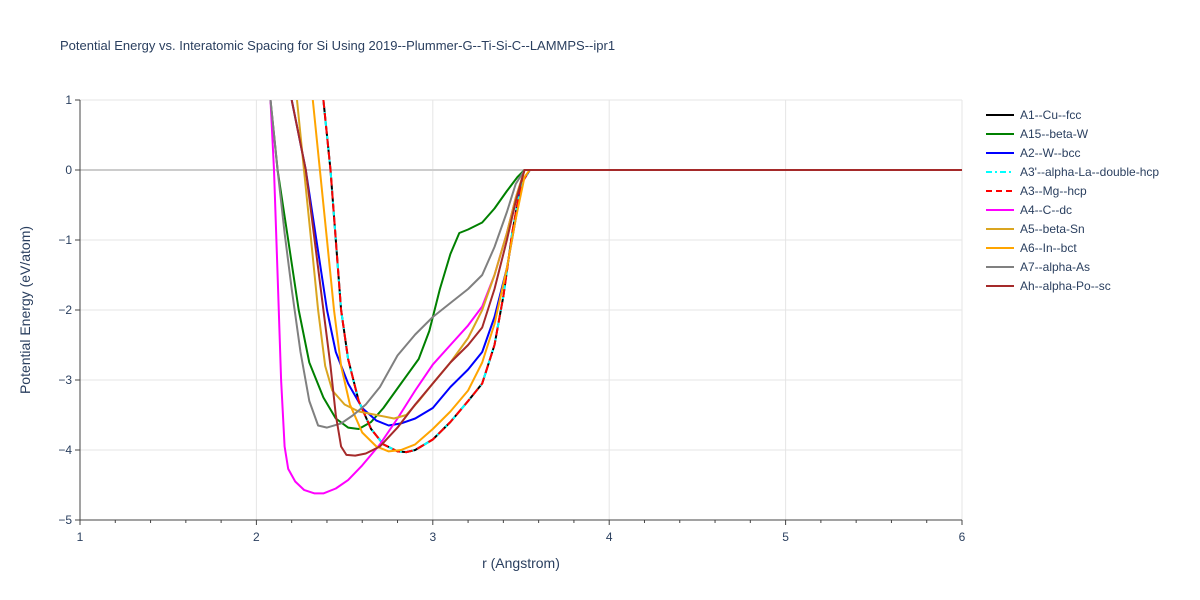  I want to click on legend-item: A7--alpha-As, so click(1038, 267).